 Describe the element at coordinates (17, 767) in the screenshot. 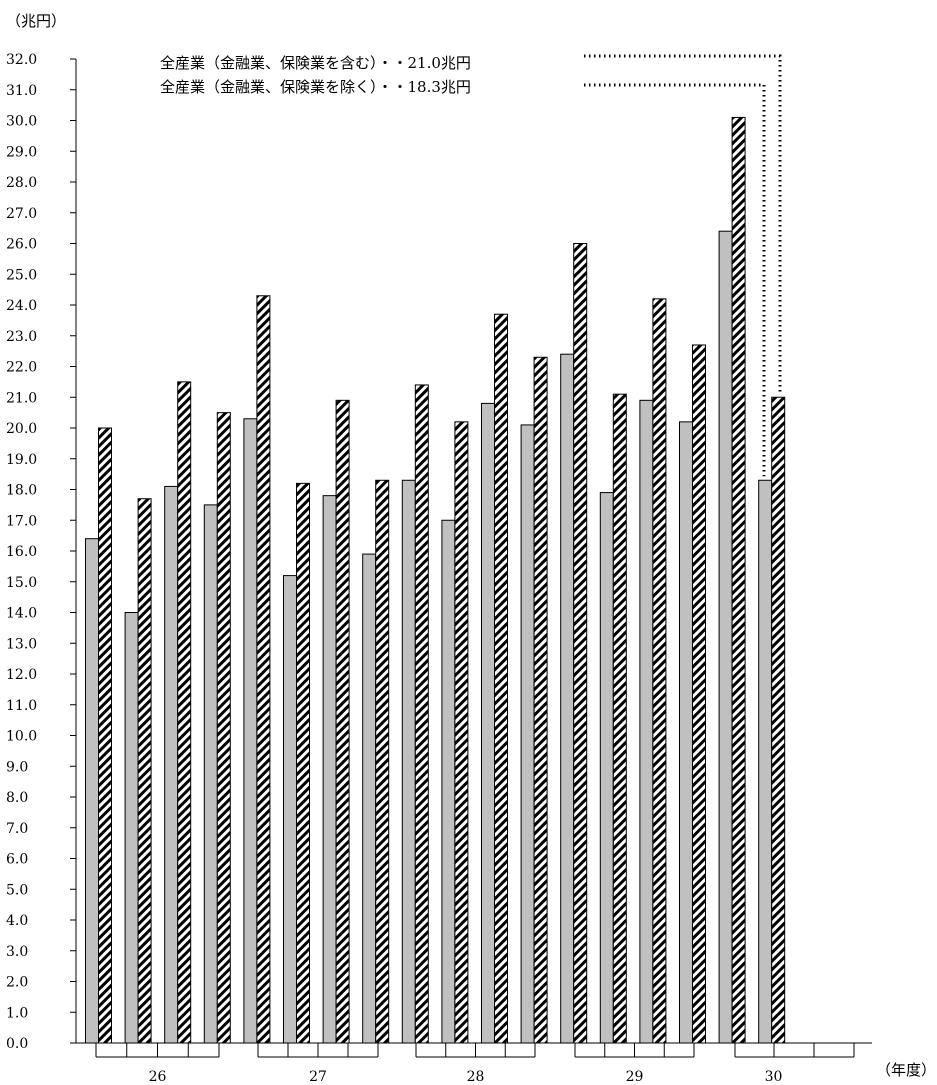

I see `y-tick-label: 9.0` at that location.